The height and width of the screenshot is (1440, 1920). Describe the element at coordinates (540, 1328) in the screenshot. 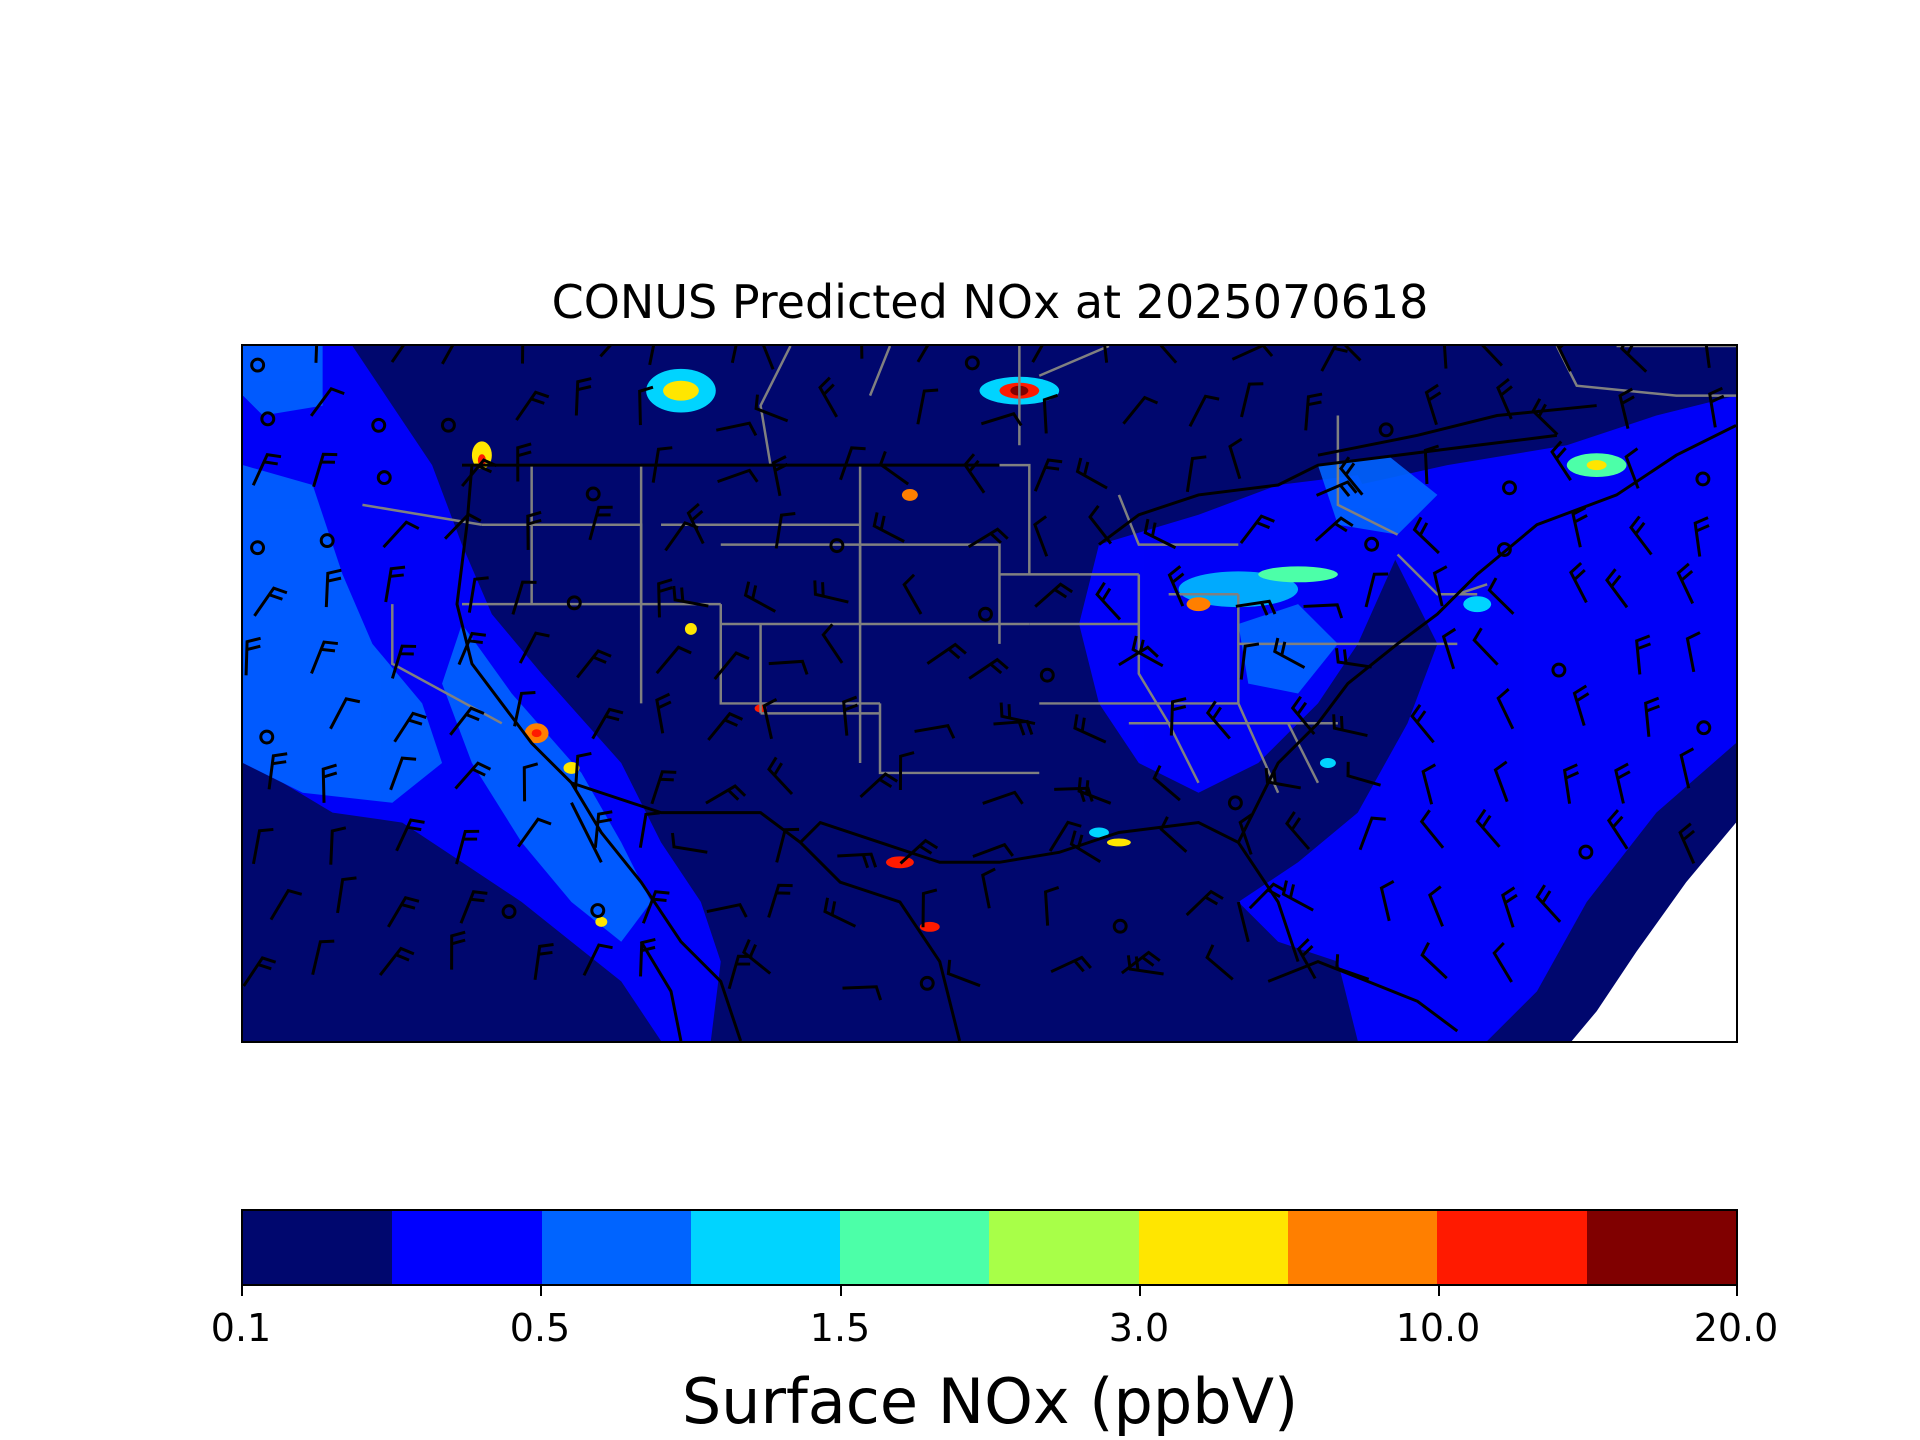

I see `colorbar-tick-label: 0.5` at that location.